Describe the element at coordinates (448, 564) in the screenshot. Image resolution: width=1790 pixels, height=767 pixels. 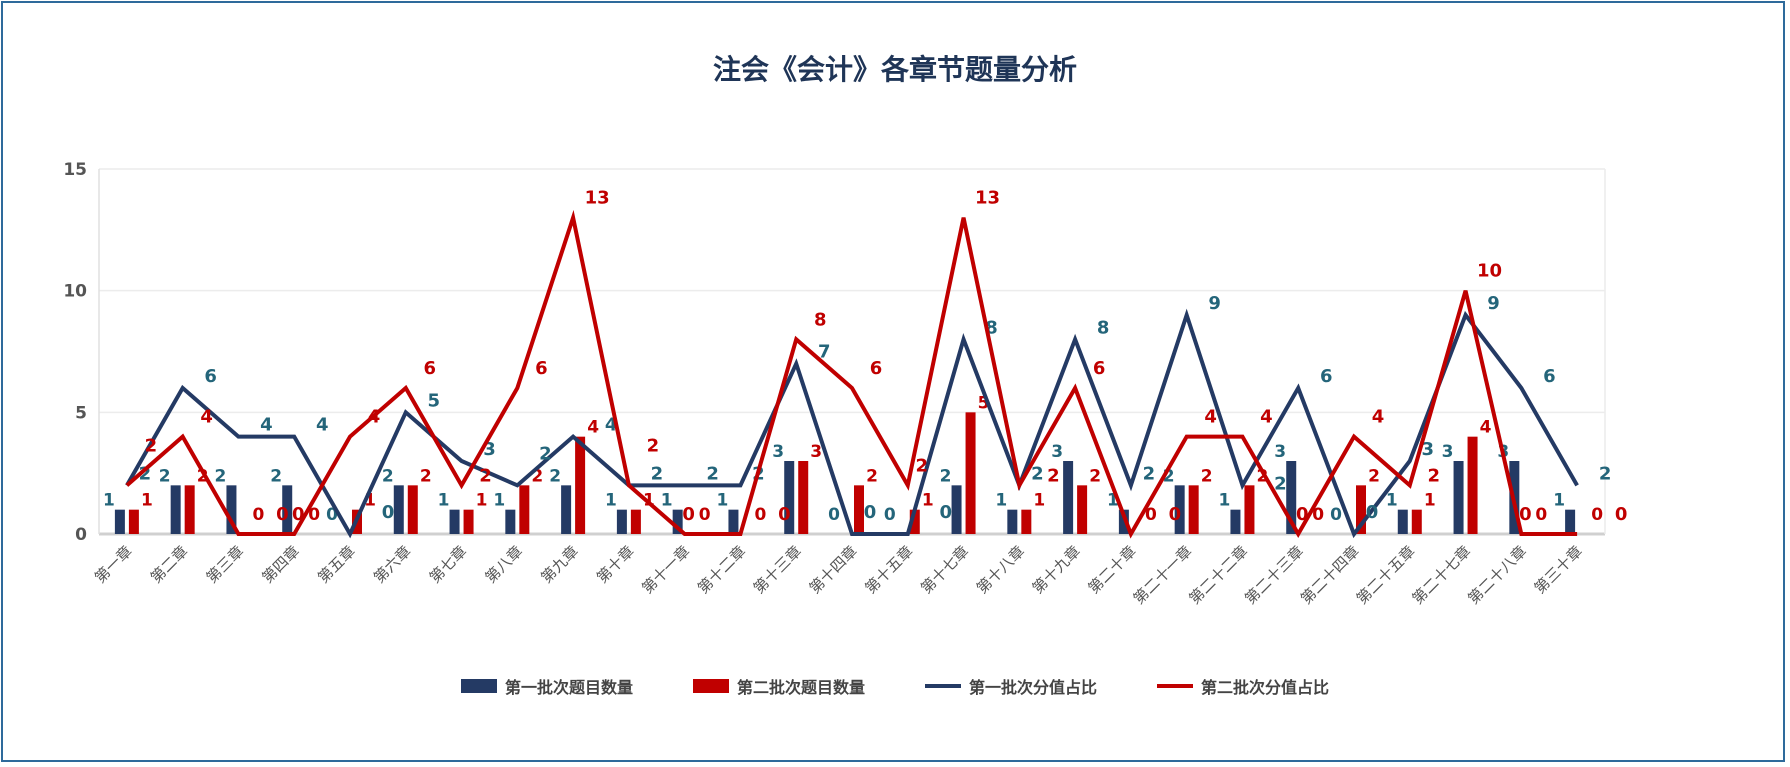
I see `x-tick-label: 第七章` at that location.